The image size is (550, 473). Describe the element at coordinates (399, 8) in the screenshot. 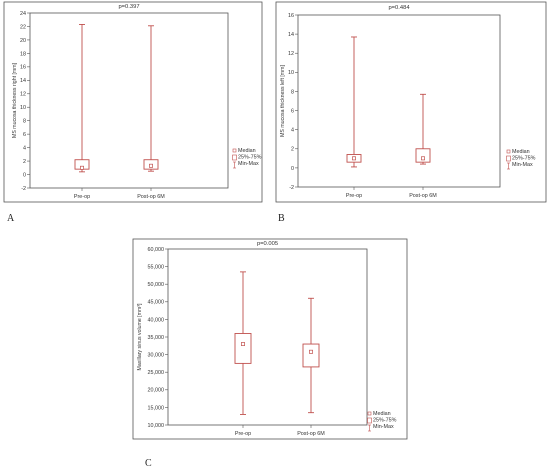

I see `chart-title: p=0.484` at that location.